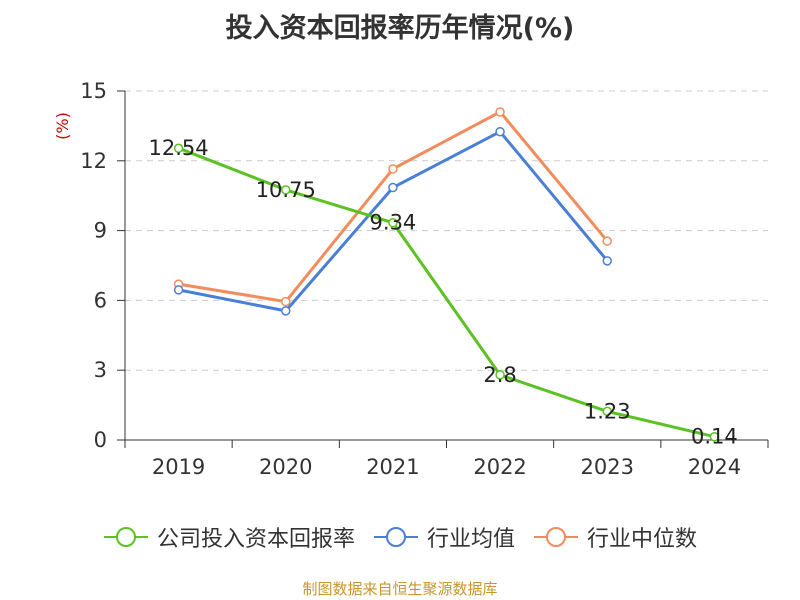 Image resolution: width=800 pixels, height=600 pixels. I want to click on data-label: 9.34, so click(393, 223).